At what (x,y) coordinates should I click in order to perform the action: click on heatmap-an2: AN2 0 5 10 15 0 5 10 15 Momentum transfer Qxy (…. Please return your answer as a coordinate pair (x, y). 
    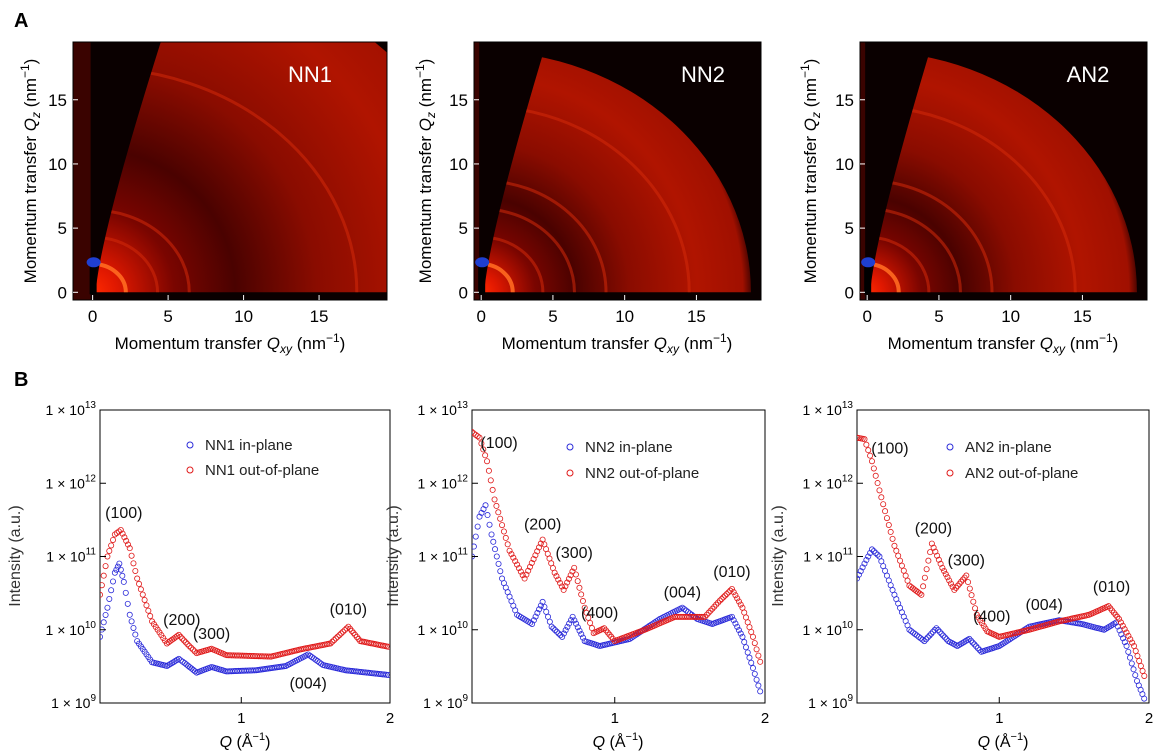
    Looking at the image, I should click on (973, 198).